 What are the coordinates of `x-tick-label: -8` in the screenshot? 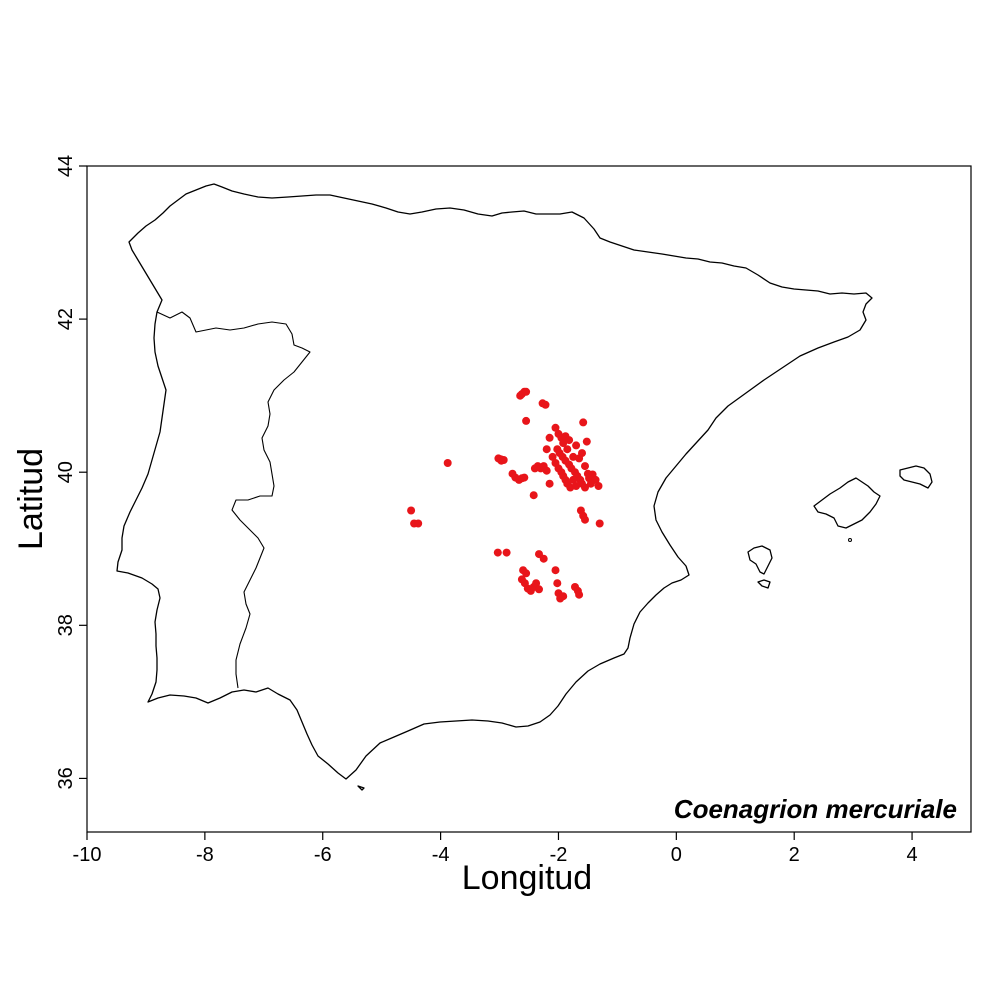 It's located at (205, 855).